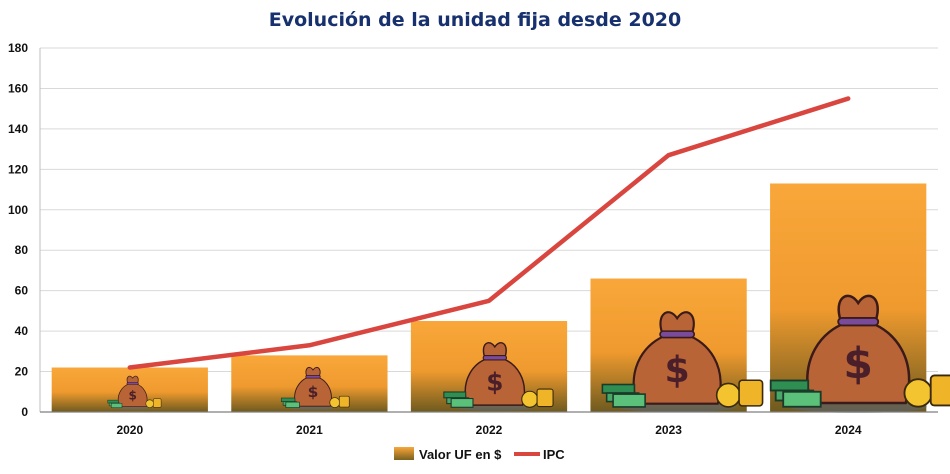 Image resolution: width=950 pixels, height=474 pixels. What do you see at coordinates (489, 430) in the screenshot?
I see `x-tick-label: 2022` at bounding box center [489, 430].